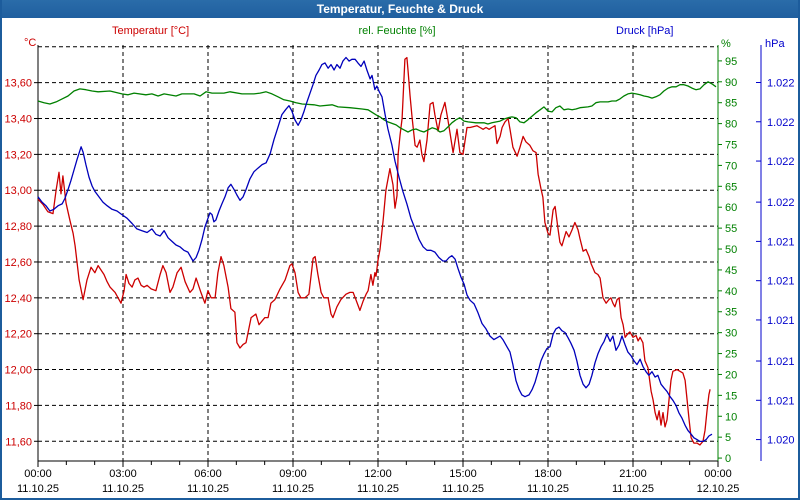  What do you see at coordinates (731, 417) in the screenshot?
I see `svg-text: 10` at bounding box center [731, 417].